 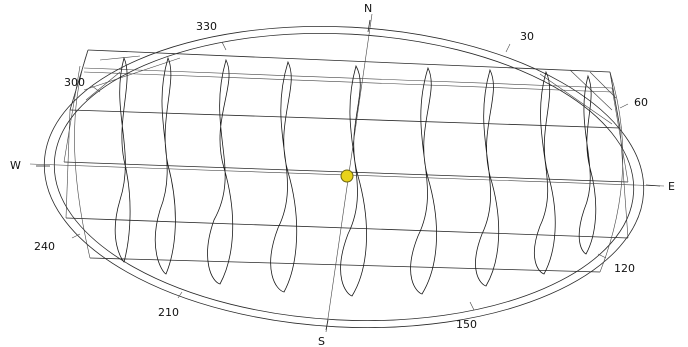 I want to click on box-right-edge, so click(x=615, y=100).